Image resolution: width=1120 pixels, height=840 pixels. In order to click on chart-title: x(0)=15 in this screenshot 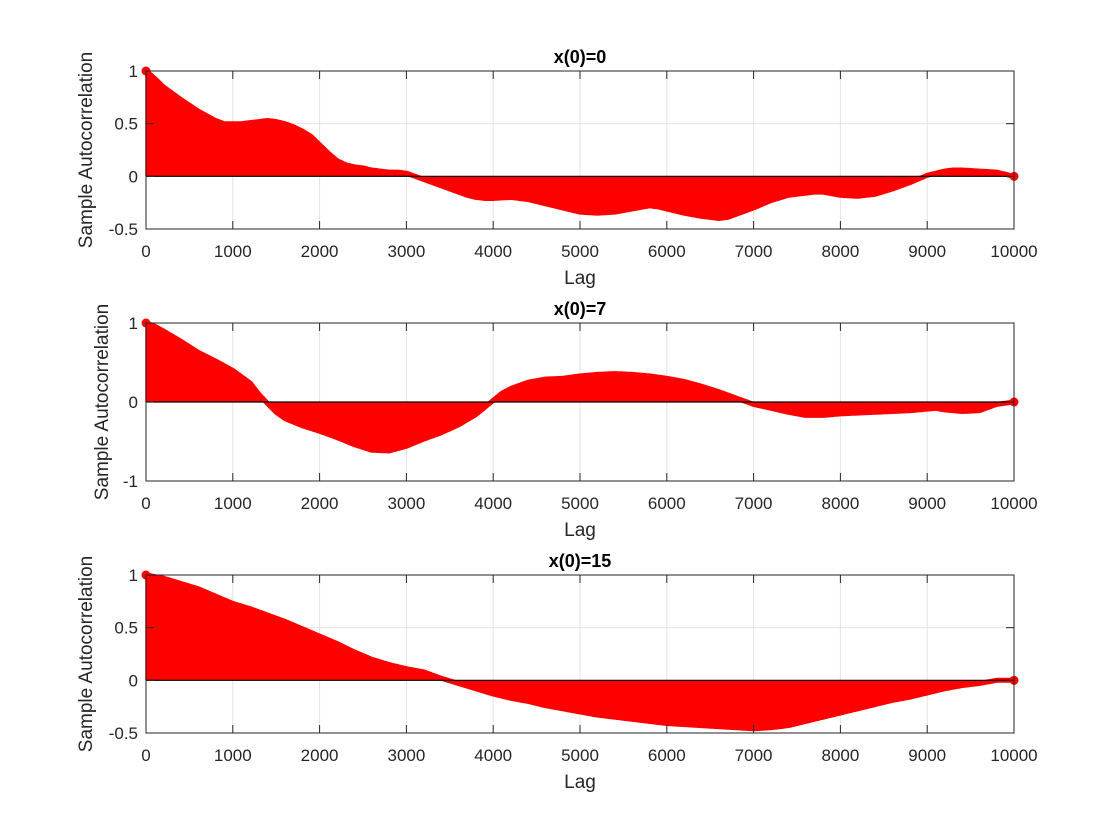, I will do `click(580, 561)`.